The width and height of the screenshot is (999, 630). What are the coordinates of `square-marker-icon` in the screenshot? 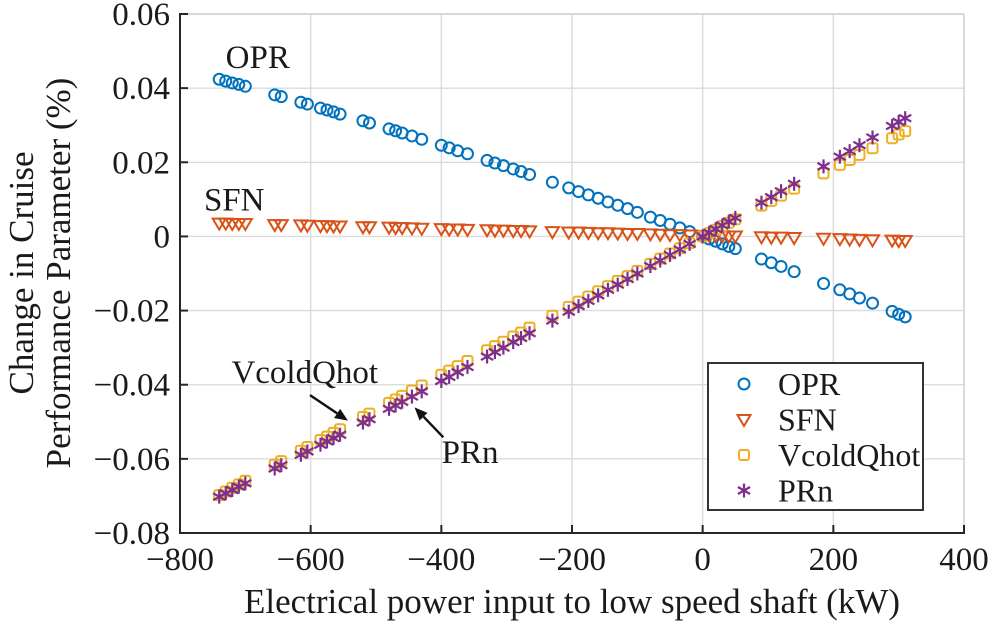 It's located at (744, 455).